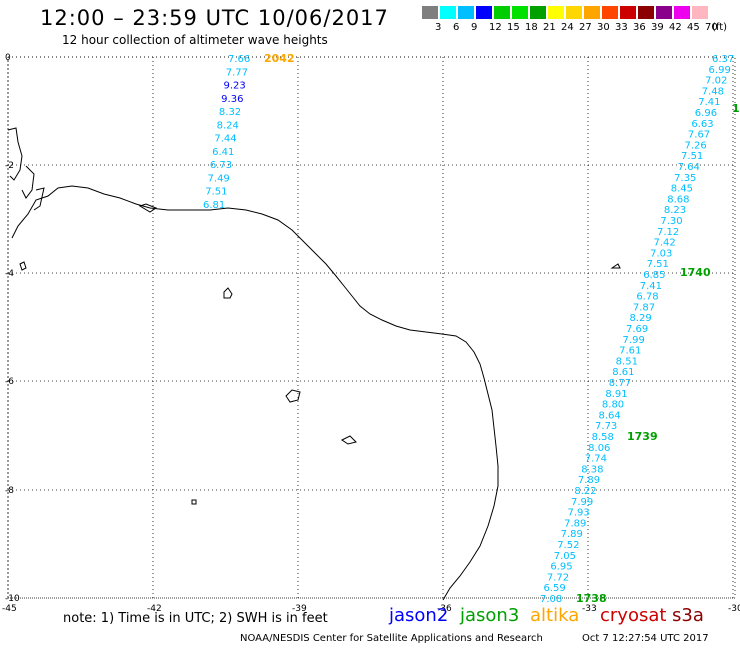  I want to click on wave-height-label: 8.29, so click(640, 318).